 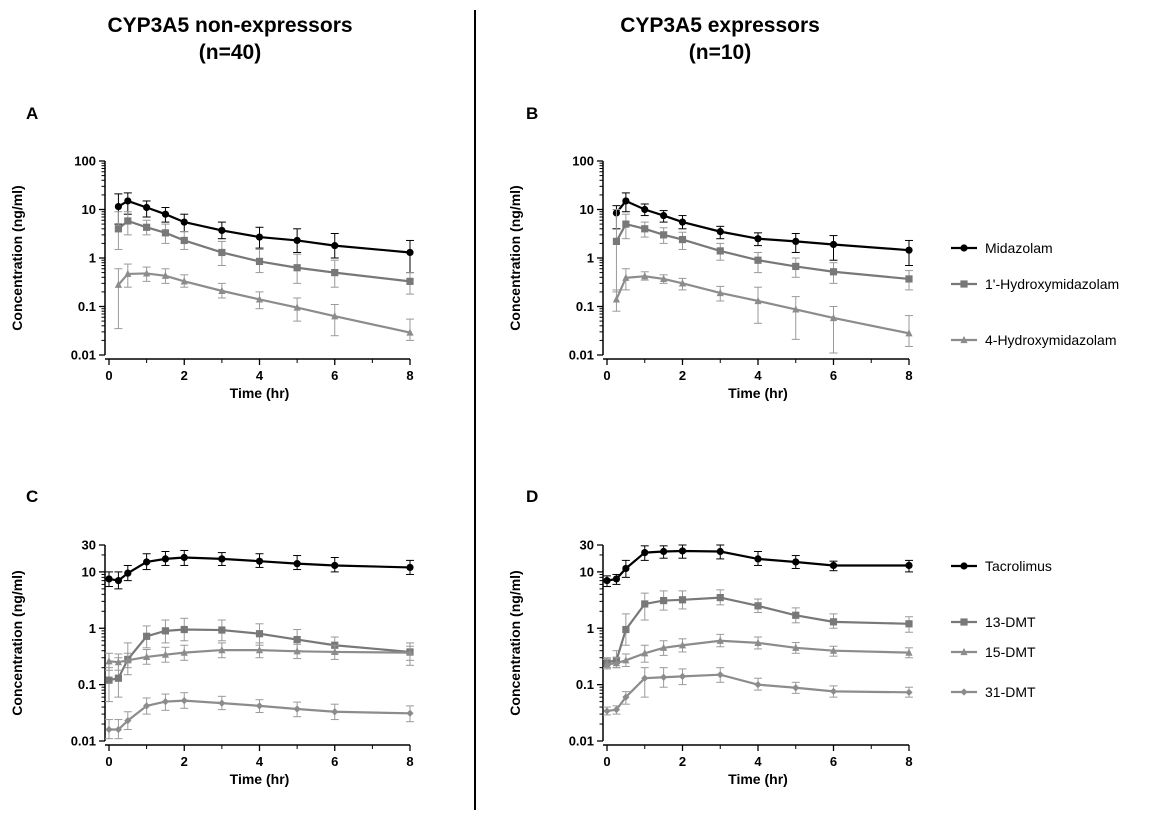 What do you see at coordinates (1018, 566) in the screenshot?
I see `legend-label: Tacrolimus` at bounding box center [1018, 566].